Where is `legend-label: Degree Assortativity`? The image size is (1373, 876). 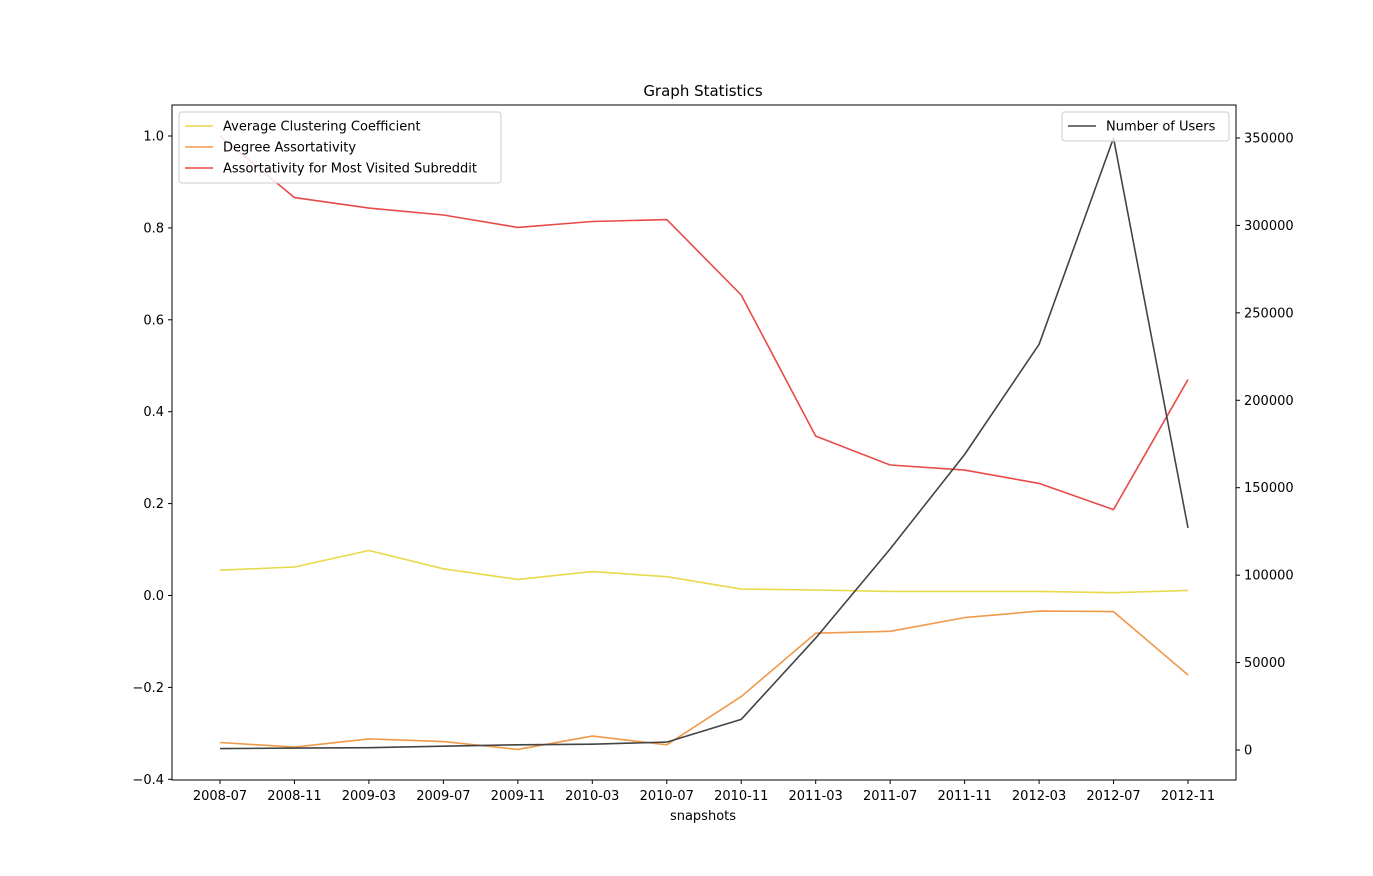
legend-label: Degree Assortativity is located at coordinates (289, 148).